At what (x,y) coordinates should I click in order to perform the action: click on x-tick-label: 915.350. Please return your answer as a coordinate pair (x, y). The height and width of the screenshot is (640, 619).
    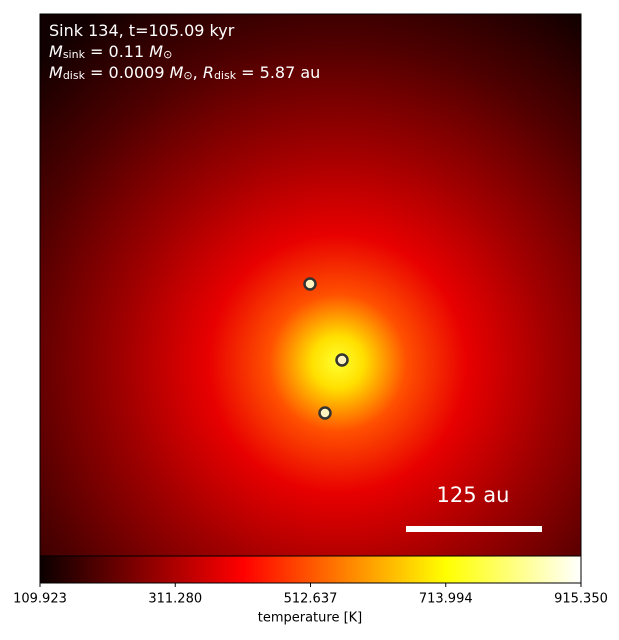
    Looking at the image, I should click on (581, 599).